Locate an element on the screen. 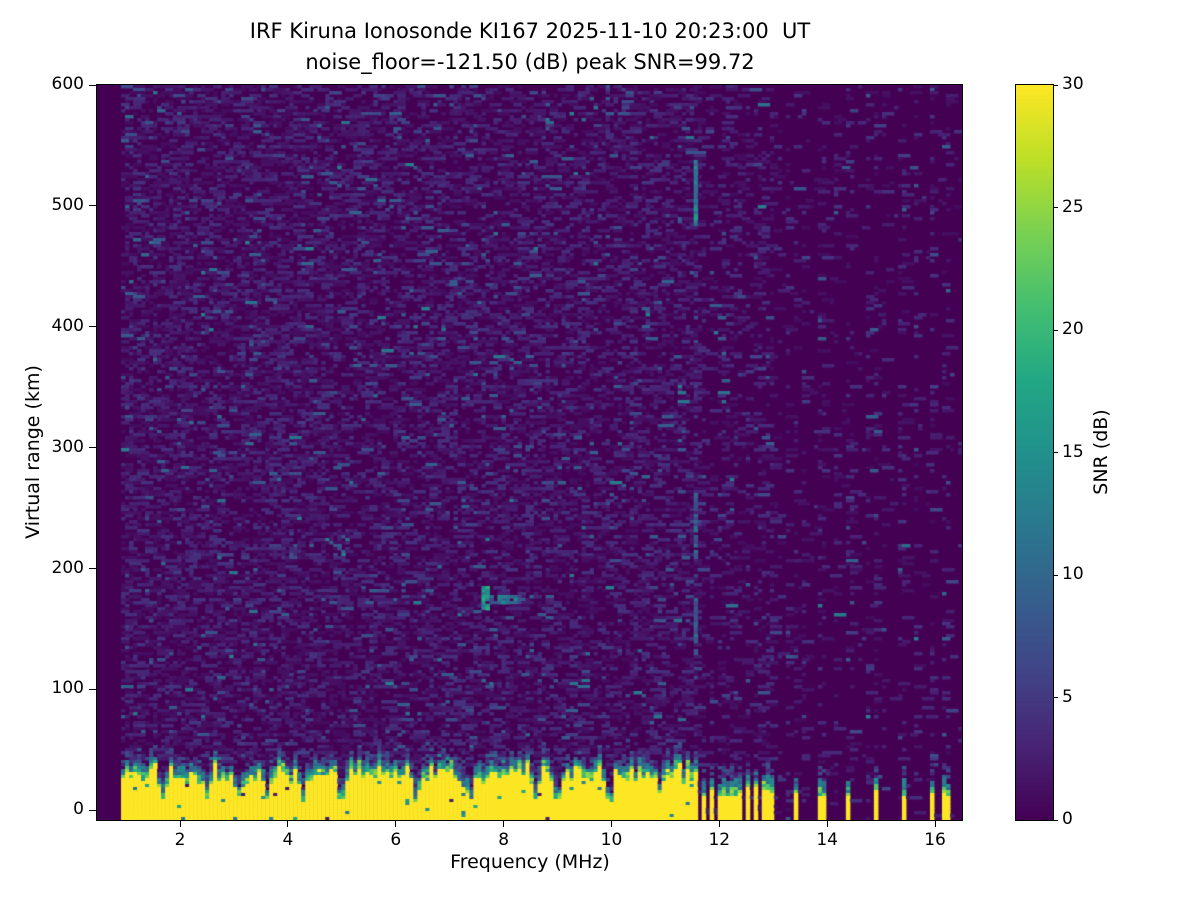  x-tick-label: 6 is located at coordinates (396, 840).